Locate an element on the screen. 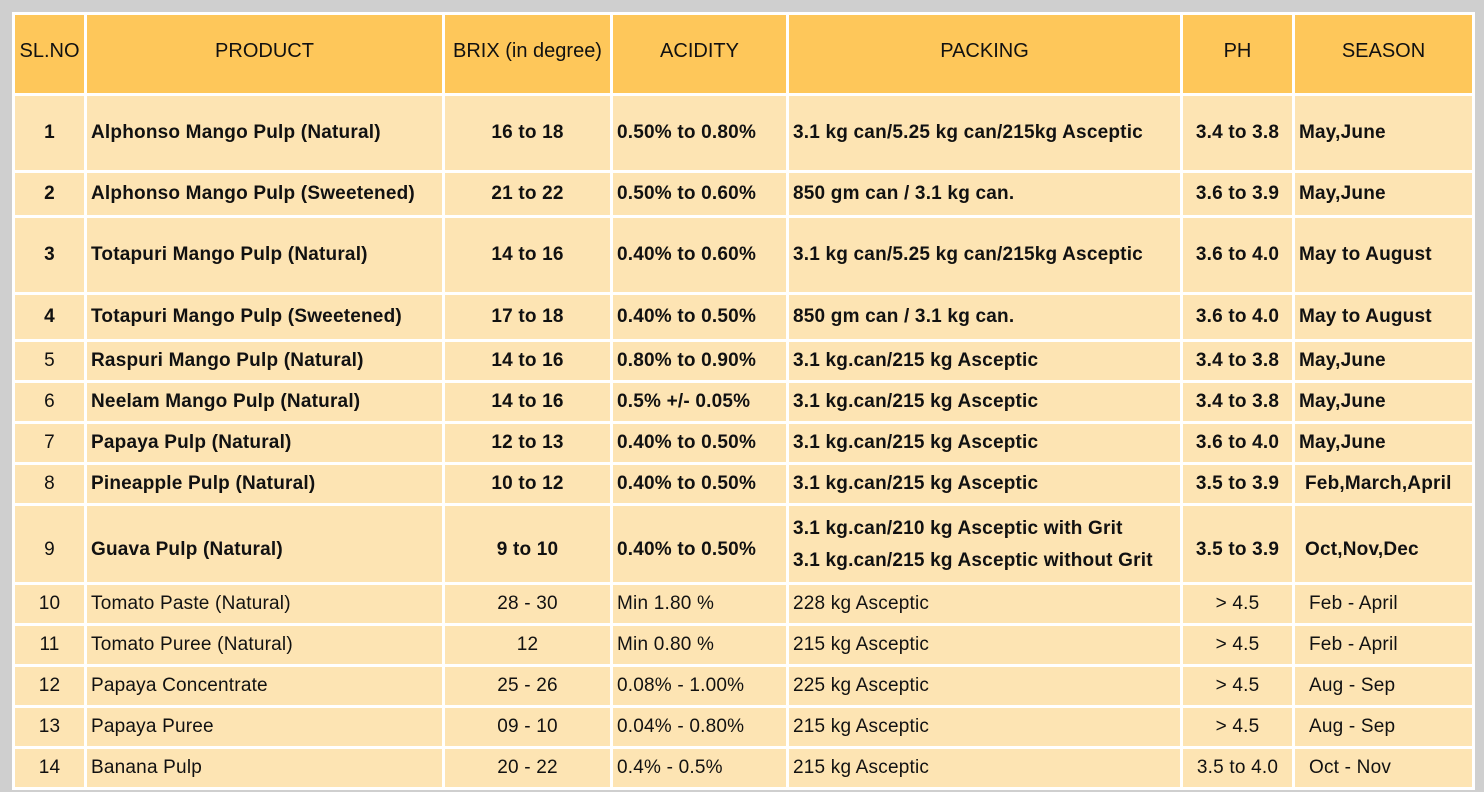 Image resolution: width=1484 pixels, height=792 pixels. header-packing: PACKING is located at coordinates (984, 54).